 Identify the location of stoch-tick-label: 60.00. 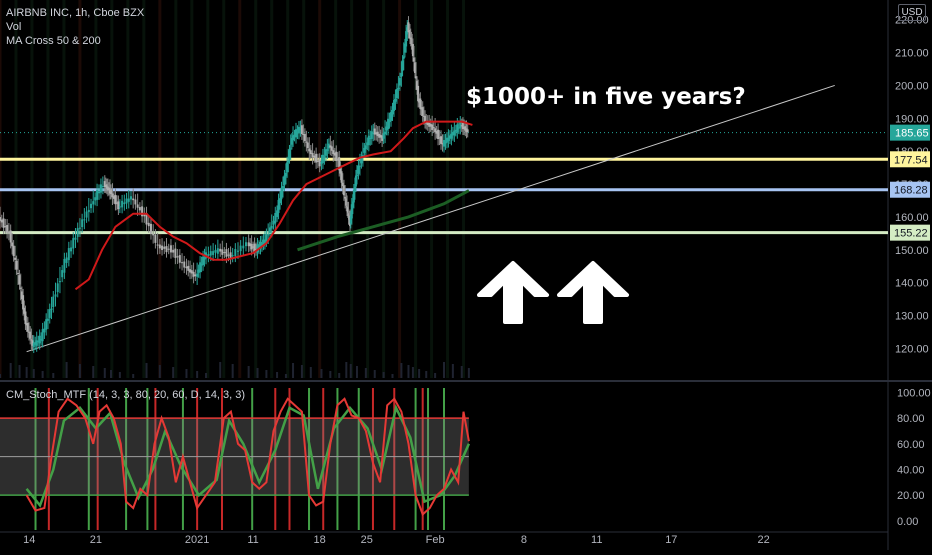
(911, 445).